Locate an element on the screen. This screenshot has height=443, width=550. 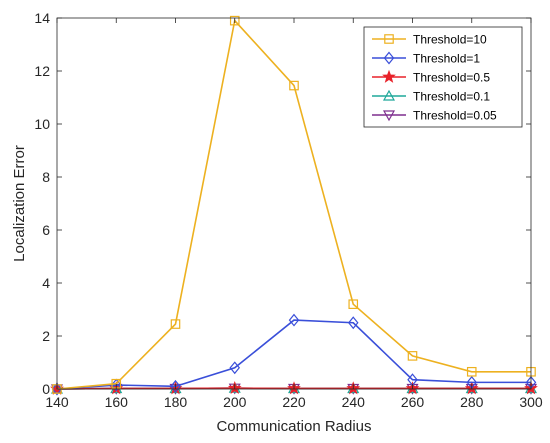
y-tick-label-6: 12 is located at coordinates (42, 71).